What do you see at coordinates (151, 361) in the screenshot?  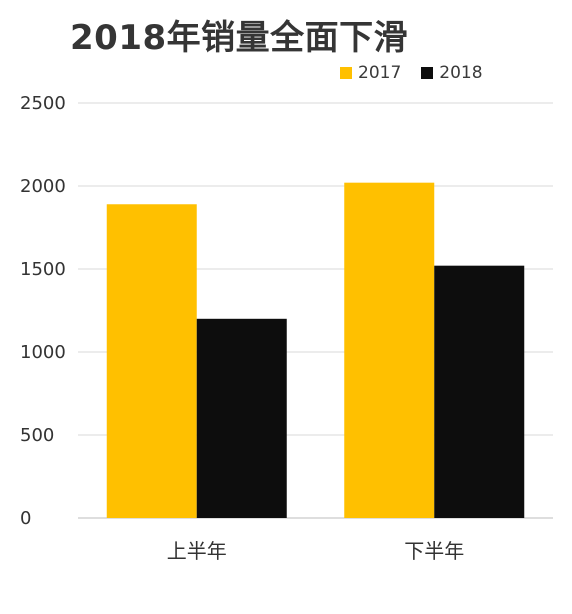 I see `bar-2017-上半年` at bounding box center [151, 361].